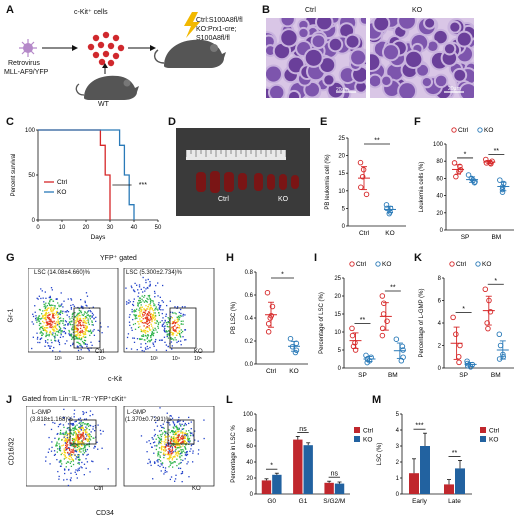 The image size is (520, 525). What do you see at coordinates (282, 275) in the screenshot?
I see `significance-label: *` at bounding box center [282, 275].